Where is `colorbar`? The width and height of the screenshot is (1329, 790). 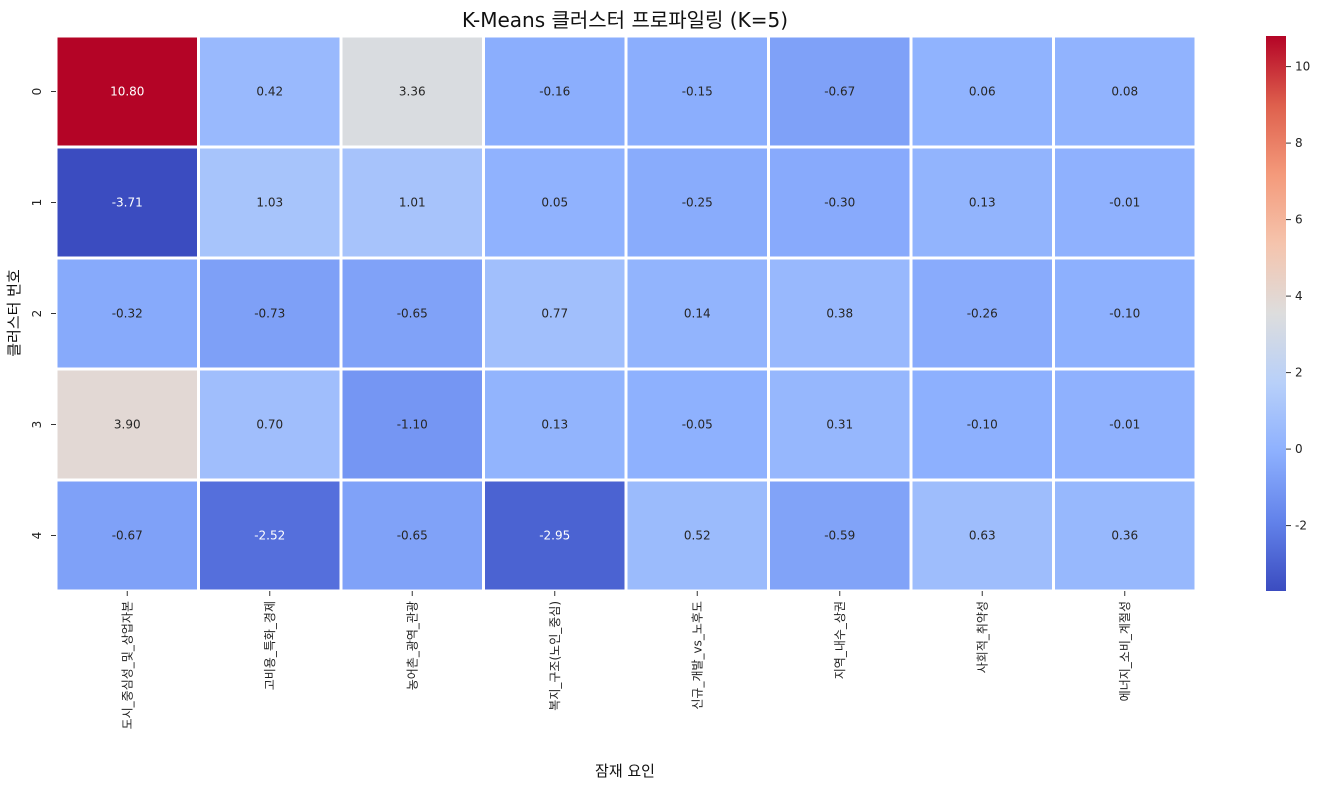
colorbar is located at coordinates (1276, 313).